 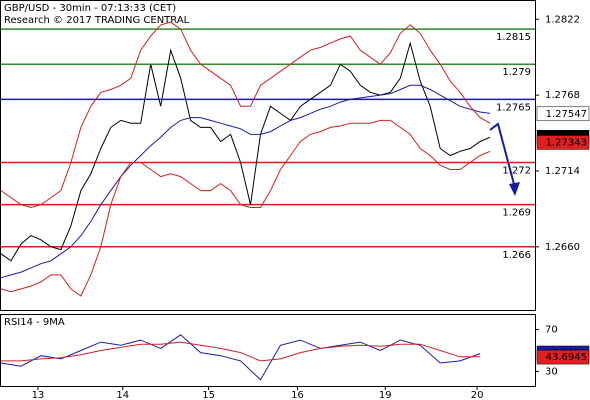 I want to click on price-tag-label: 1.27547, so click(x=566, y=114).